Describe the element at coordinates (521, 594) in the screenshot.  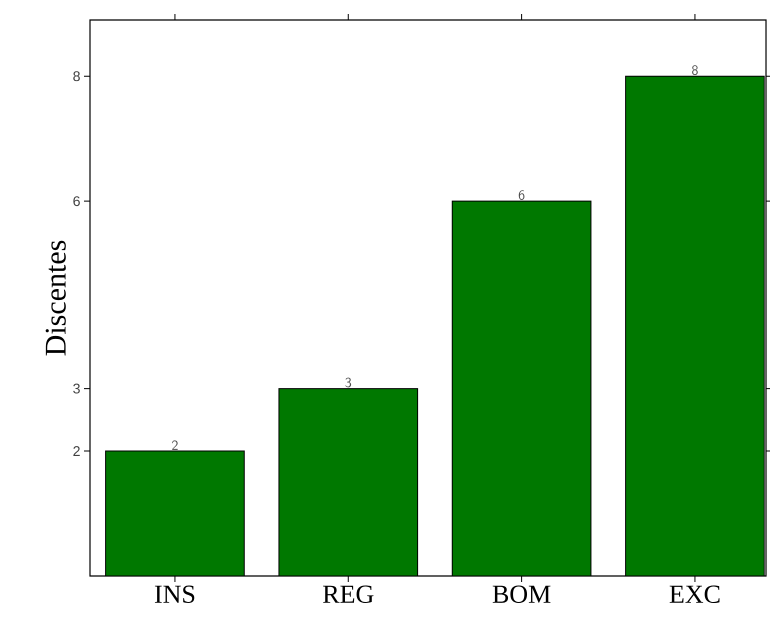
I see `x-tick-label: BOM` at that location.